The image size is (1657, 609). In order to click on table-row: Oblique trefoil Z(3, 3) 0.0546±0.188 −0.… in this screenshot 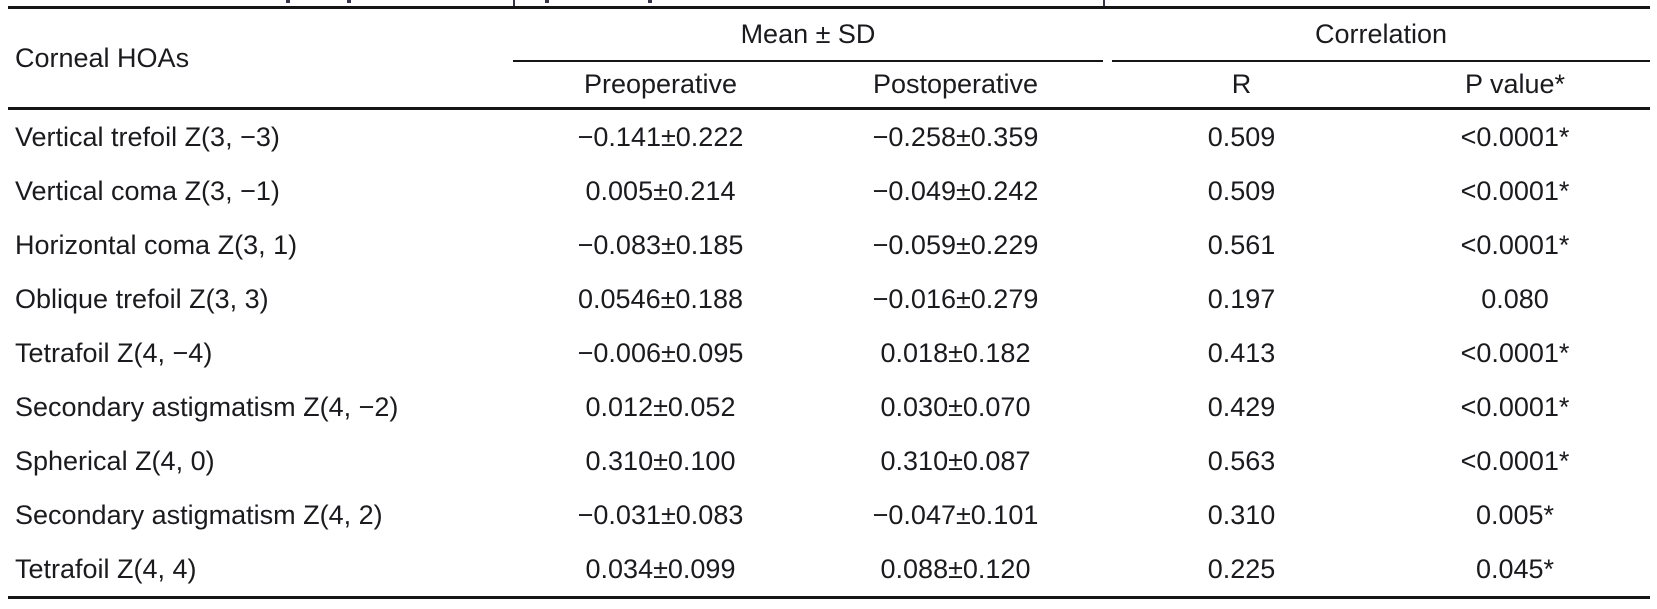, I will do `click(829, 299)`.